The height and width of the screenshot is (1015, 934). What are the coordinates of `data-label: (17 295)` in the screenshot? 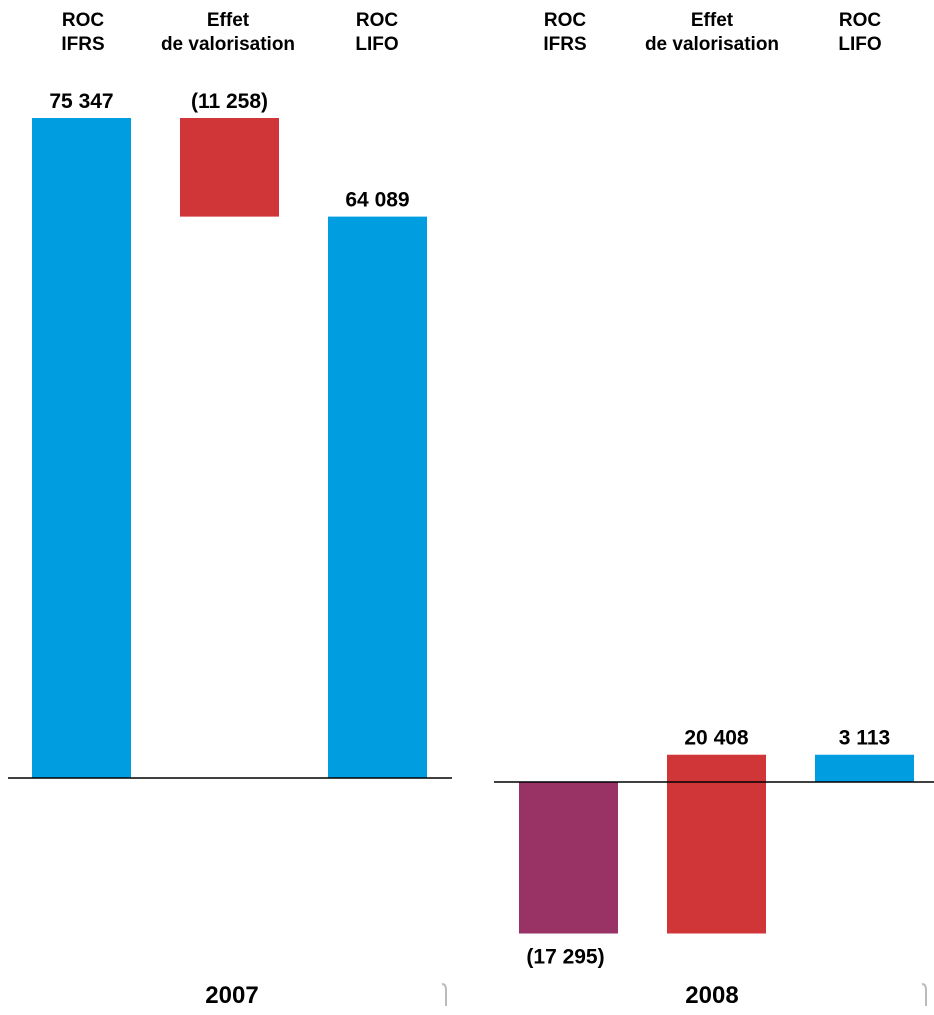 It's located at (565, 956).